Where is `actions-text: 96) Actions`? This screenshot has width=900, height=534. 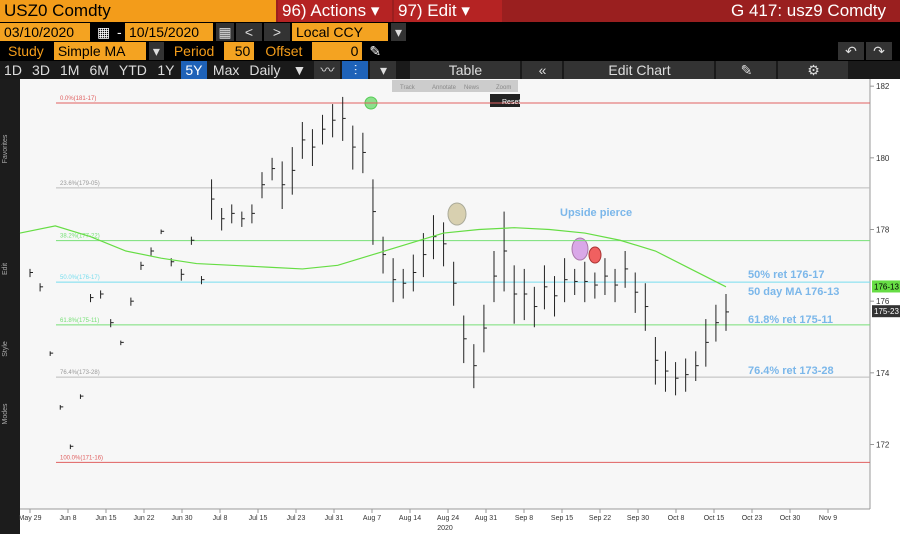
actions-text: 96) Actions is located at coordinates (324, 10).